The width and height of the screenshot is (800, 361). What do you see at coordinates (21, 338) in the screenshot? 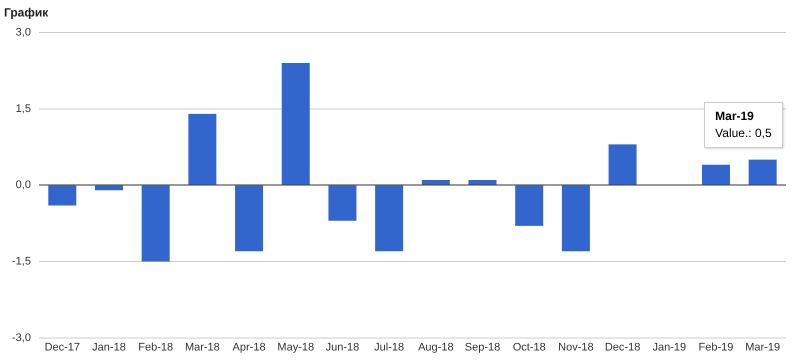
I see `y-tick-label: -3,0` at bounding box center [21, 338].